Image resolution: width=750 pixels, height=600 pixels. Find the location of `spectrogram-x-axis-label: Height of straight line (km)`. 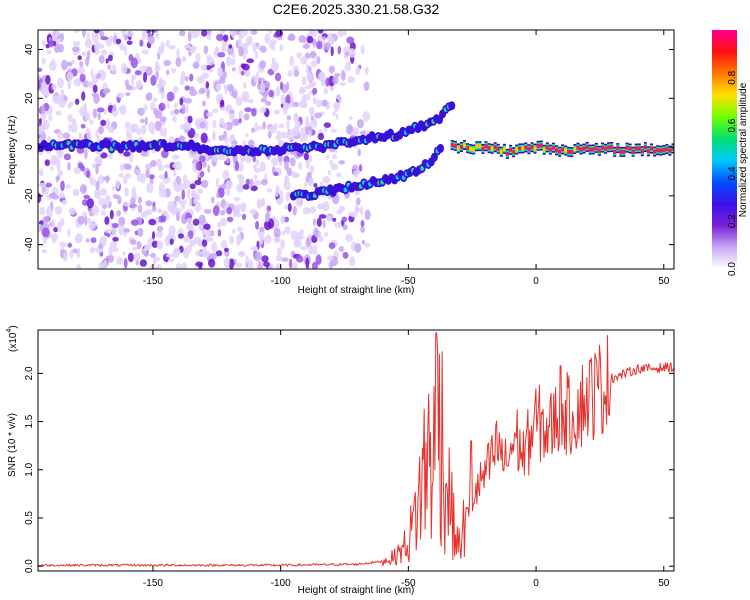

spectrogram-x-axis-label: Height of straight line (km) is located at coordinates (356, 290).